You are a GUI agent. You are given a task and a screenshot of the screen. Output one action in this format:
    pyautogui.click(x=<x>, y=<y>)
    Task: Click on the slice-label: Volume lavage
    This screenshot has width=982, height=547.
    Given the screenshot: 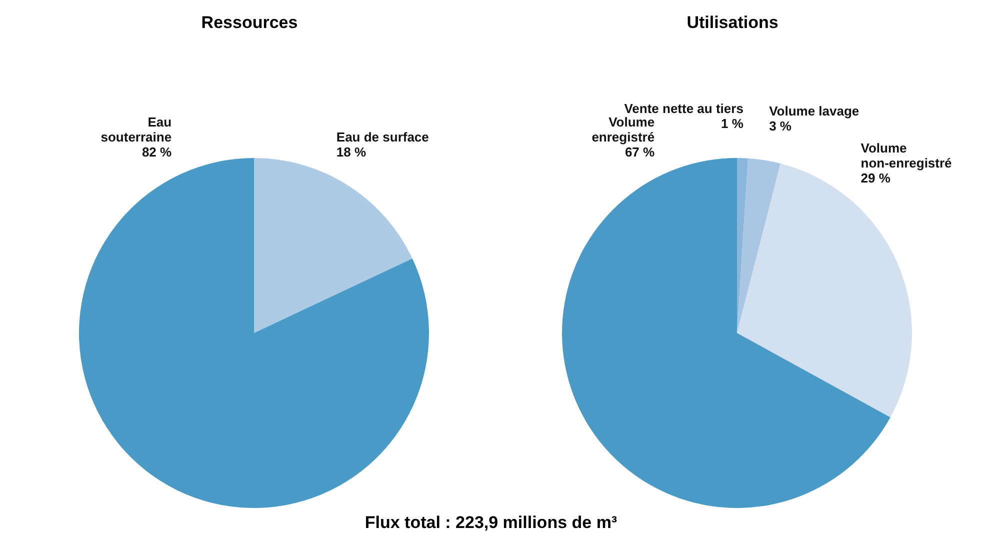 What is the action you would take?
    pyautogui.click(x=814, y=111)
    